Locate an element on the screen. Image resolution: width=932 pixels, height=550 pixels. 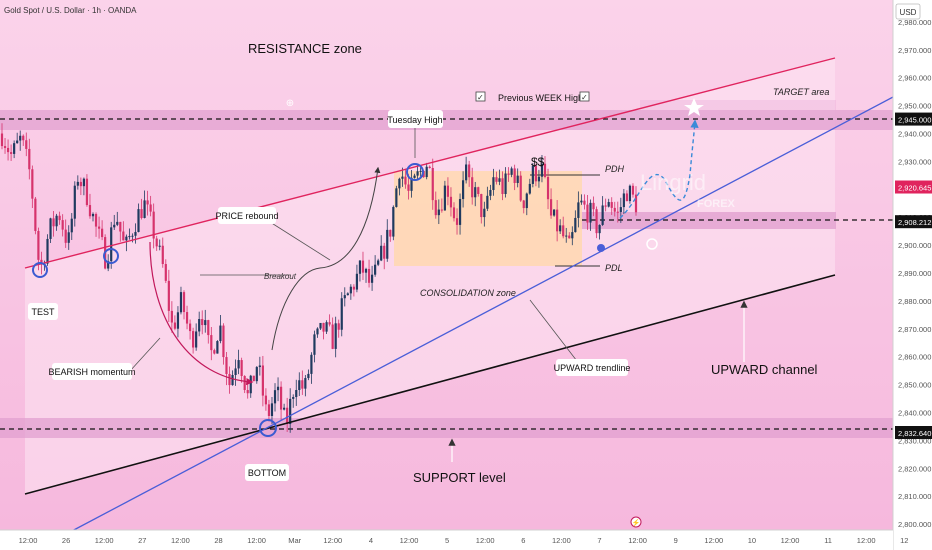
price-axis is located at coordinates (912, 275).